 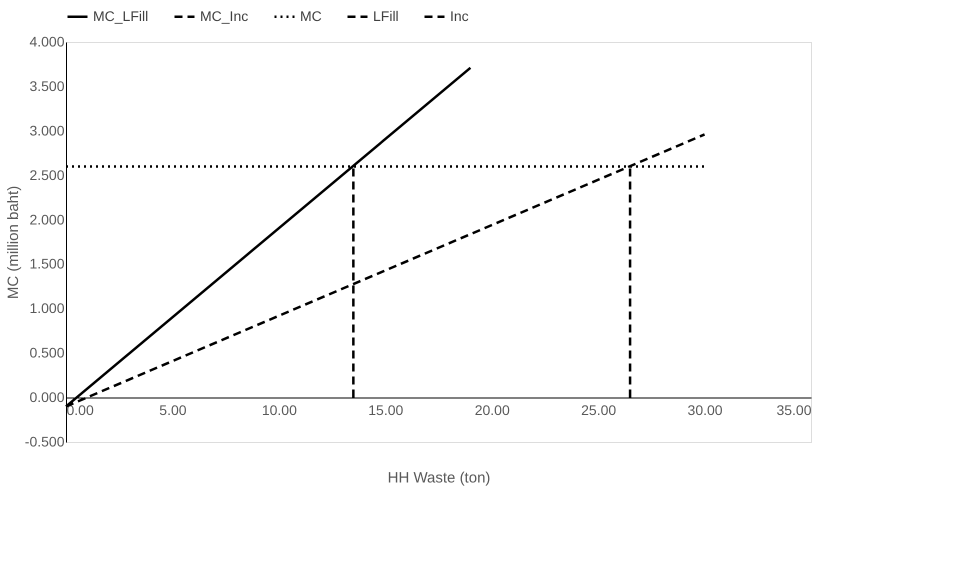 What do you see at coordinates (47, 352) in the screenshot?
I see `y-tick-label: 0.500` at bounding box center [47, 352].